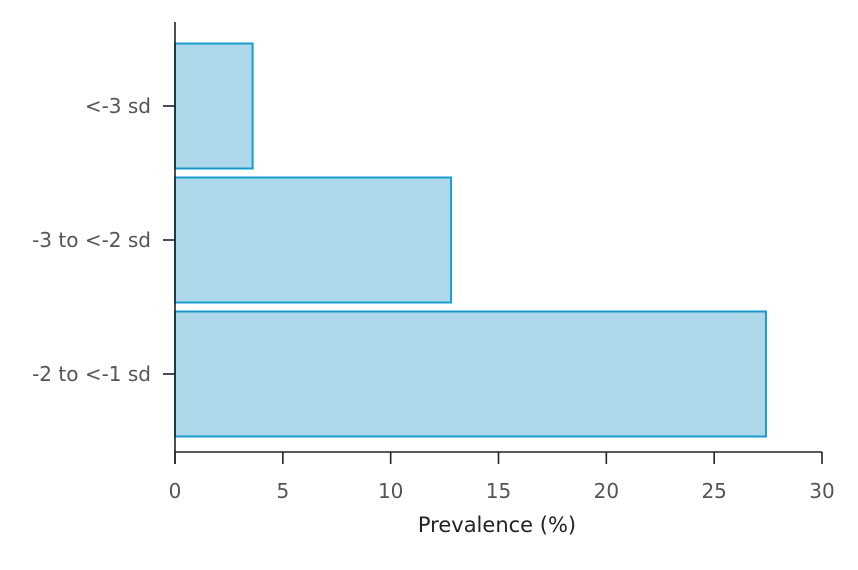  I want to click on x-axis-label: Prevalence (%), so click(497, 525).